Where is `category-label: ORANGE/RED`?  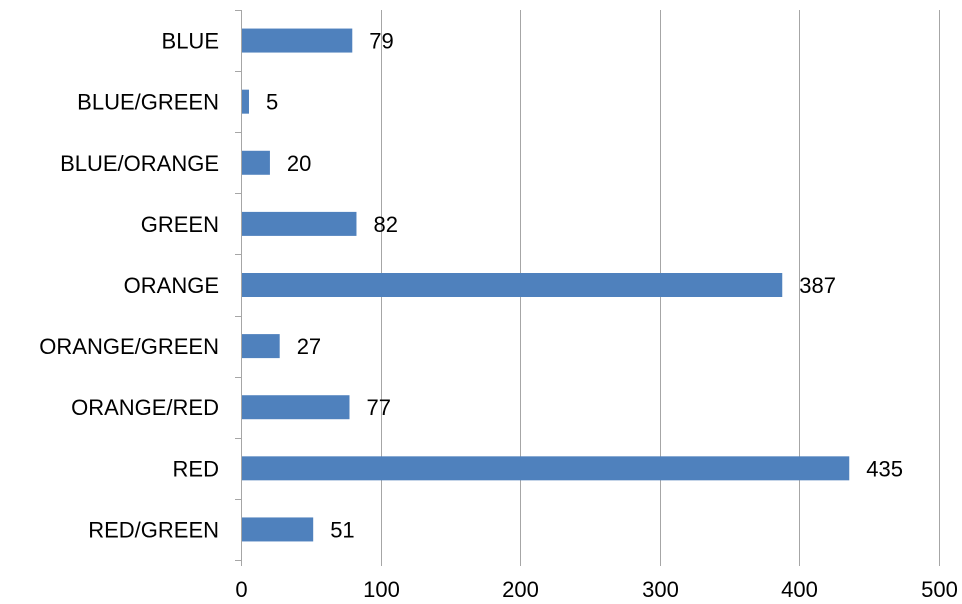
category-label: ORANGE/RED is located at coordinates (145, 407).